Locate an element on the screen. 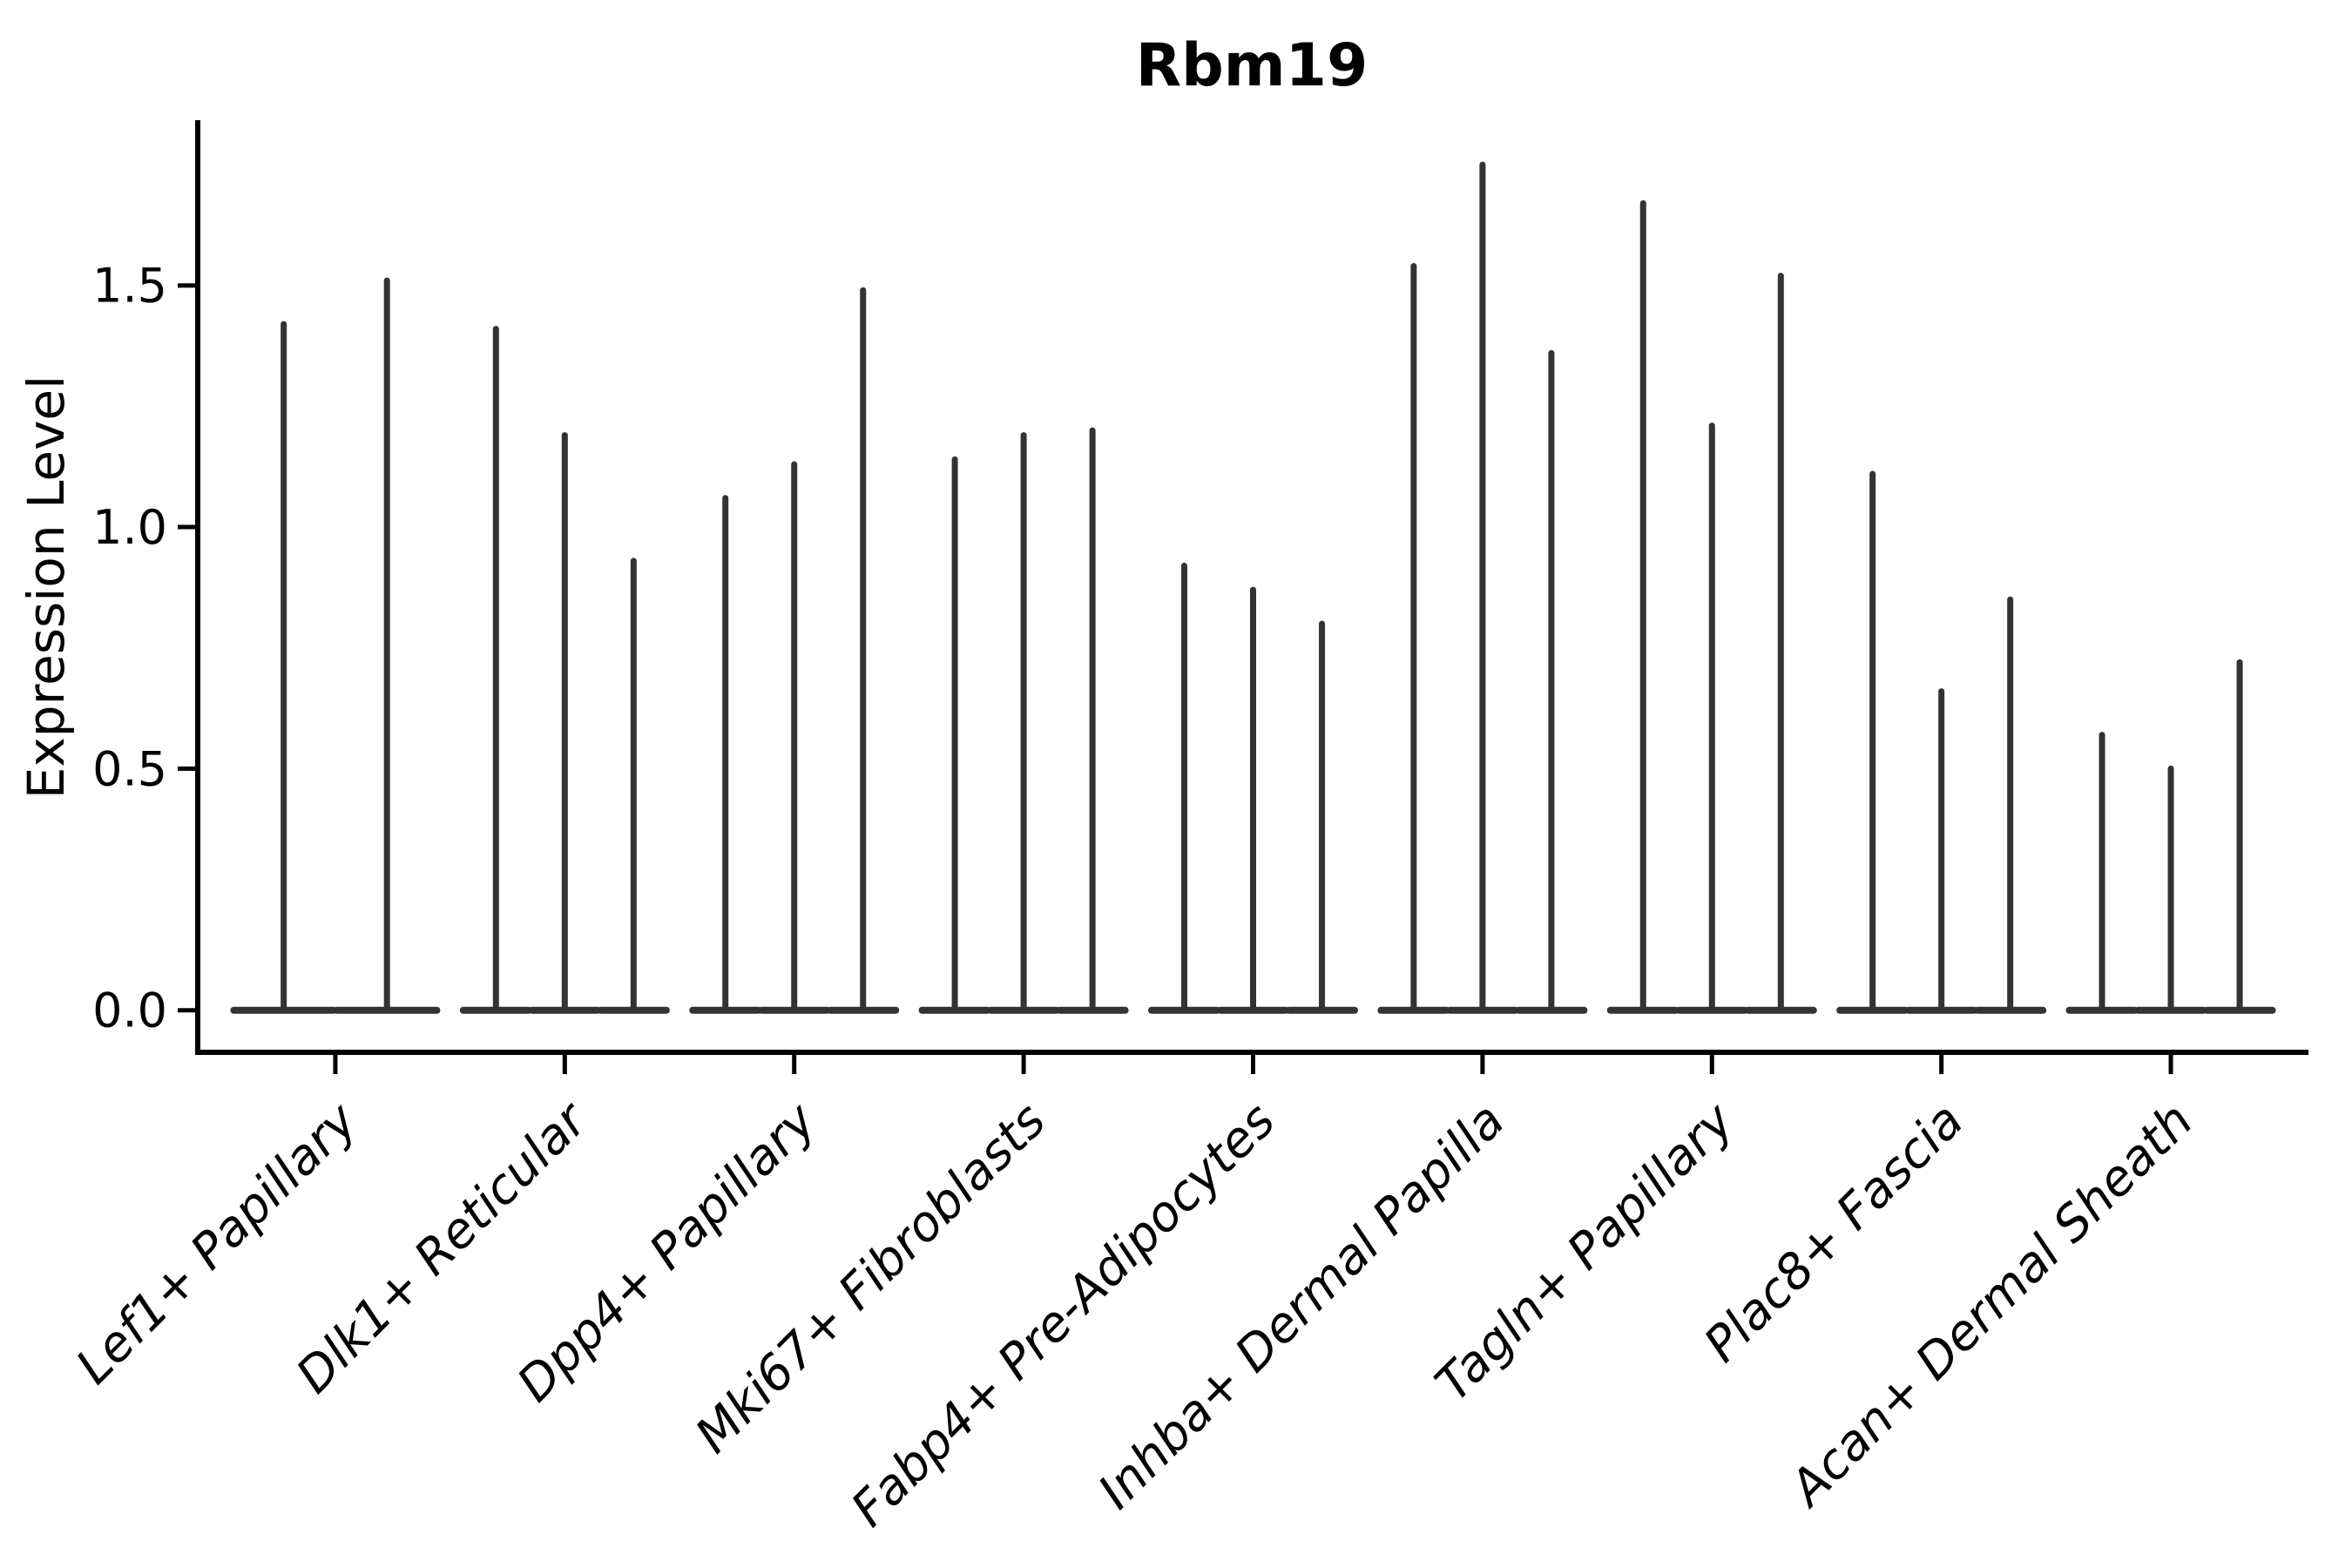 This screenshot has width=2352, height=1568. y-tick-label: 1.0 is located at coordinates (129, 527).